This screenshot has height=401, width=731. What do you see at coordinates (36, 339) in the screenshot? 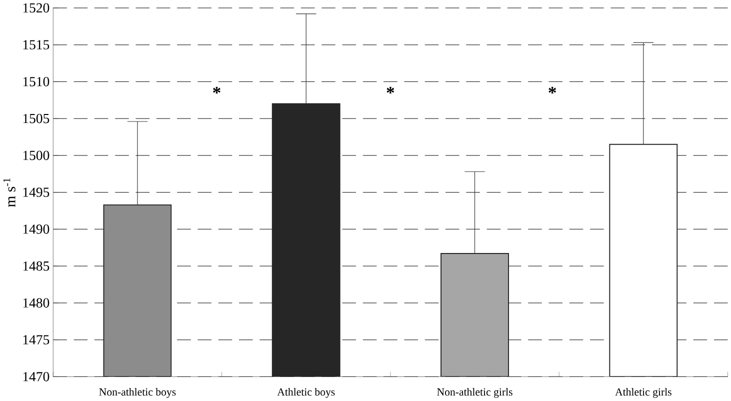
I see `y-tick-label: 1475` at bounding box center [36, 339].